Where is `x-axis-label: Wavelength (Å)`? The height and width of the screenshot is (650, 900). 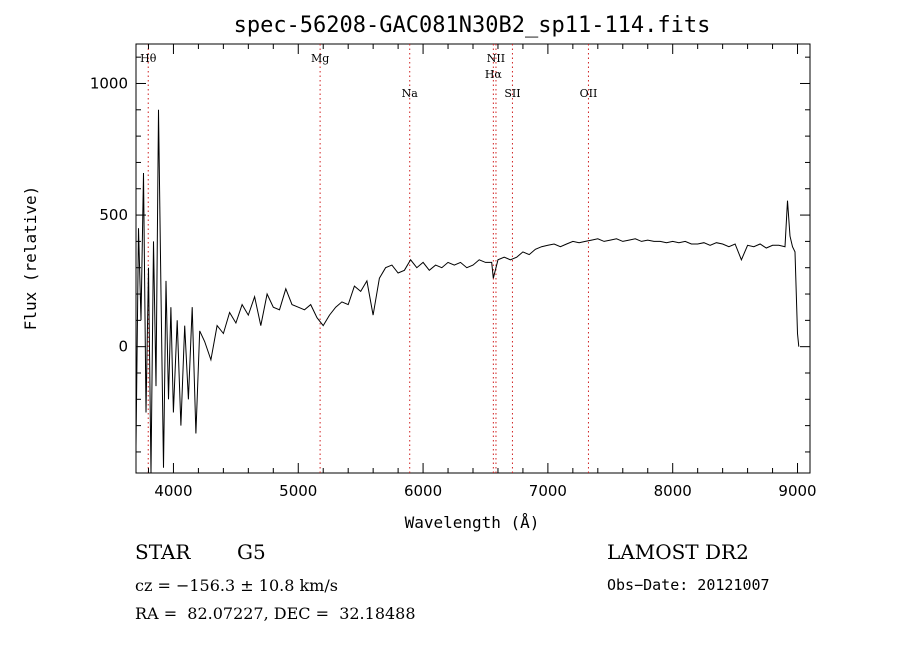 x-axis-label: Wavelength (Å) is located at coordinates (472, 522).